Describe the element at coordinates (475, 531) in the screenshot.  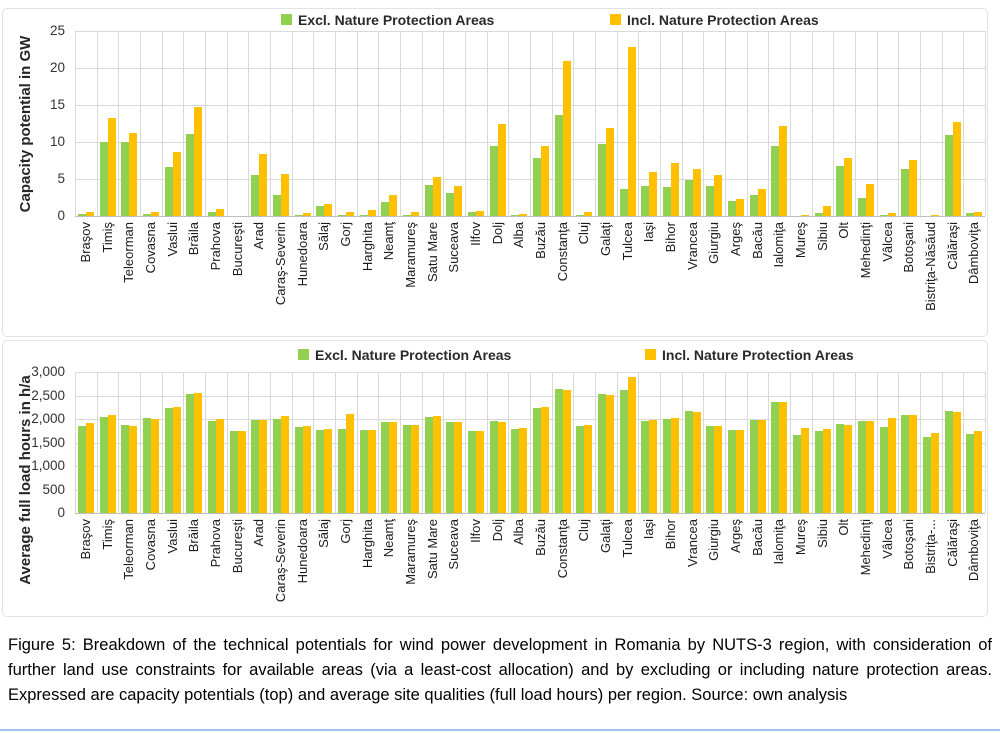
I see `x-category-label: Ilfov` at that location.